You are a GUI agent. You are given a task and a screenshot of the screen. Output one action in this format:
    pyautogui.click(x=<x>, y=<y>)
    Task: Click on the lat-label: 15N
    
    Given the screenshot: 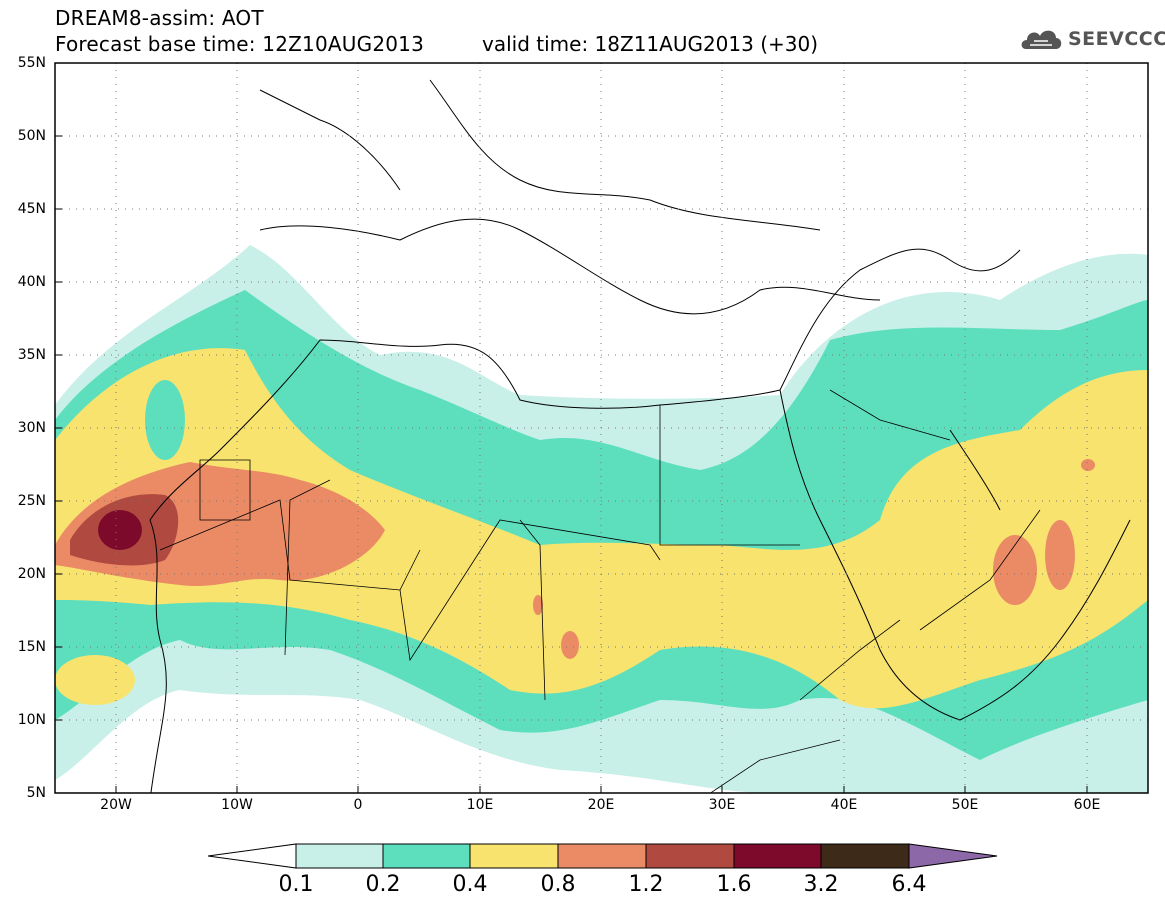 What is the action you would take?
    pyautogui.click(x=31, y=647)
    